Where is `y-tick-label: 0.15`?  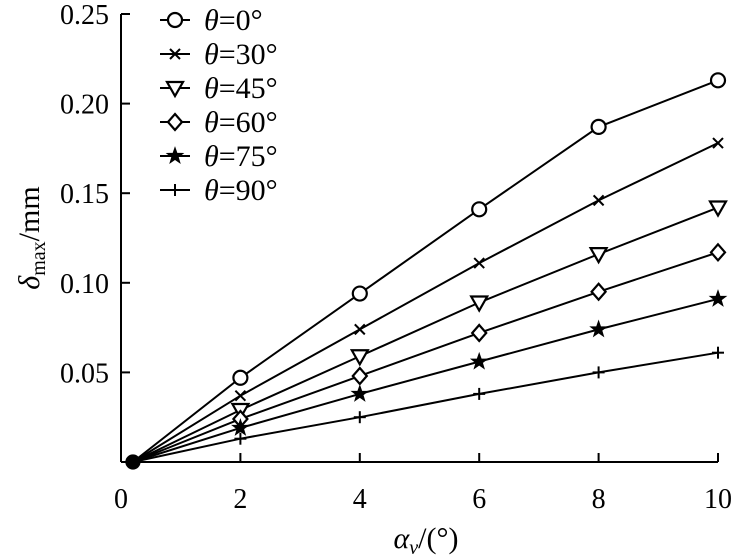 y-tick-label: 0.15 is located at coordinates (84, 194).